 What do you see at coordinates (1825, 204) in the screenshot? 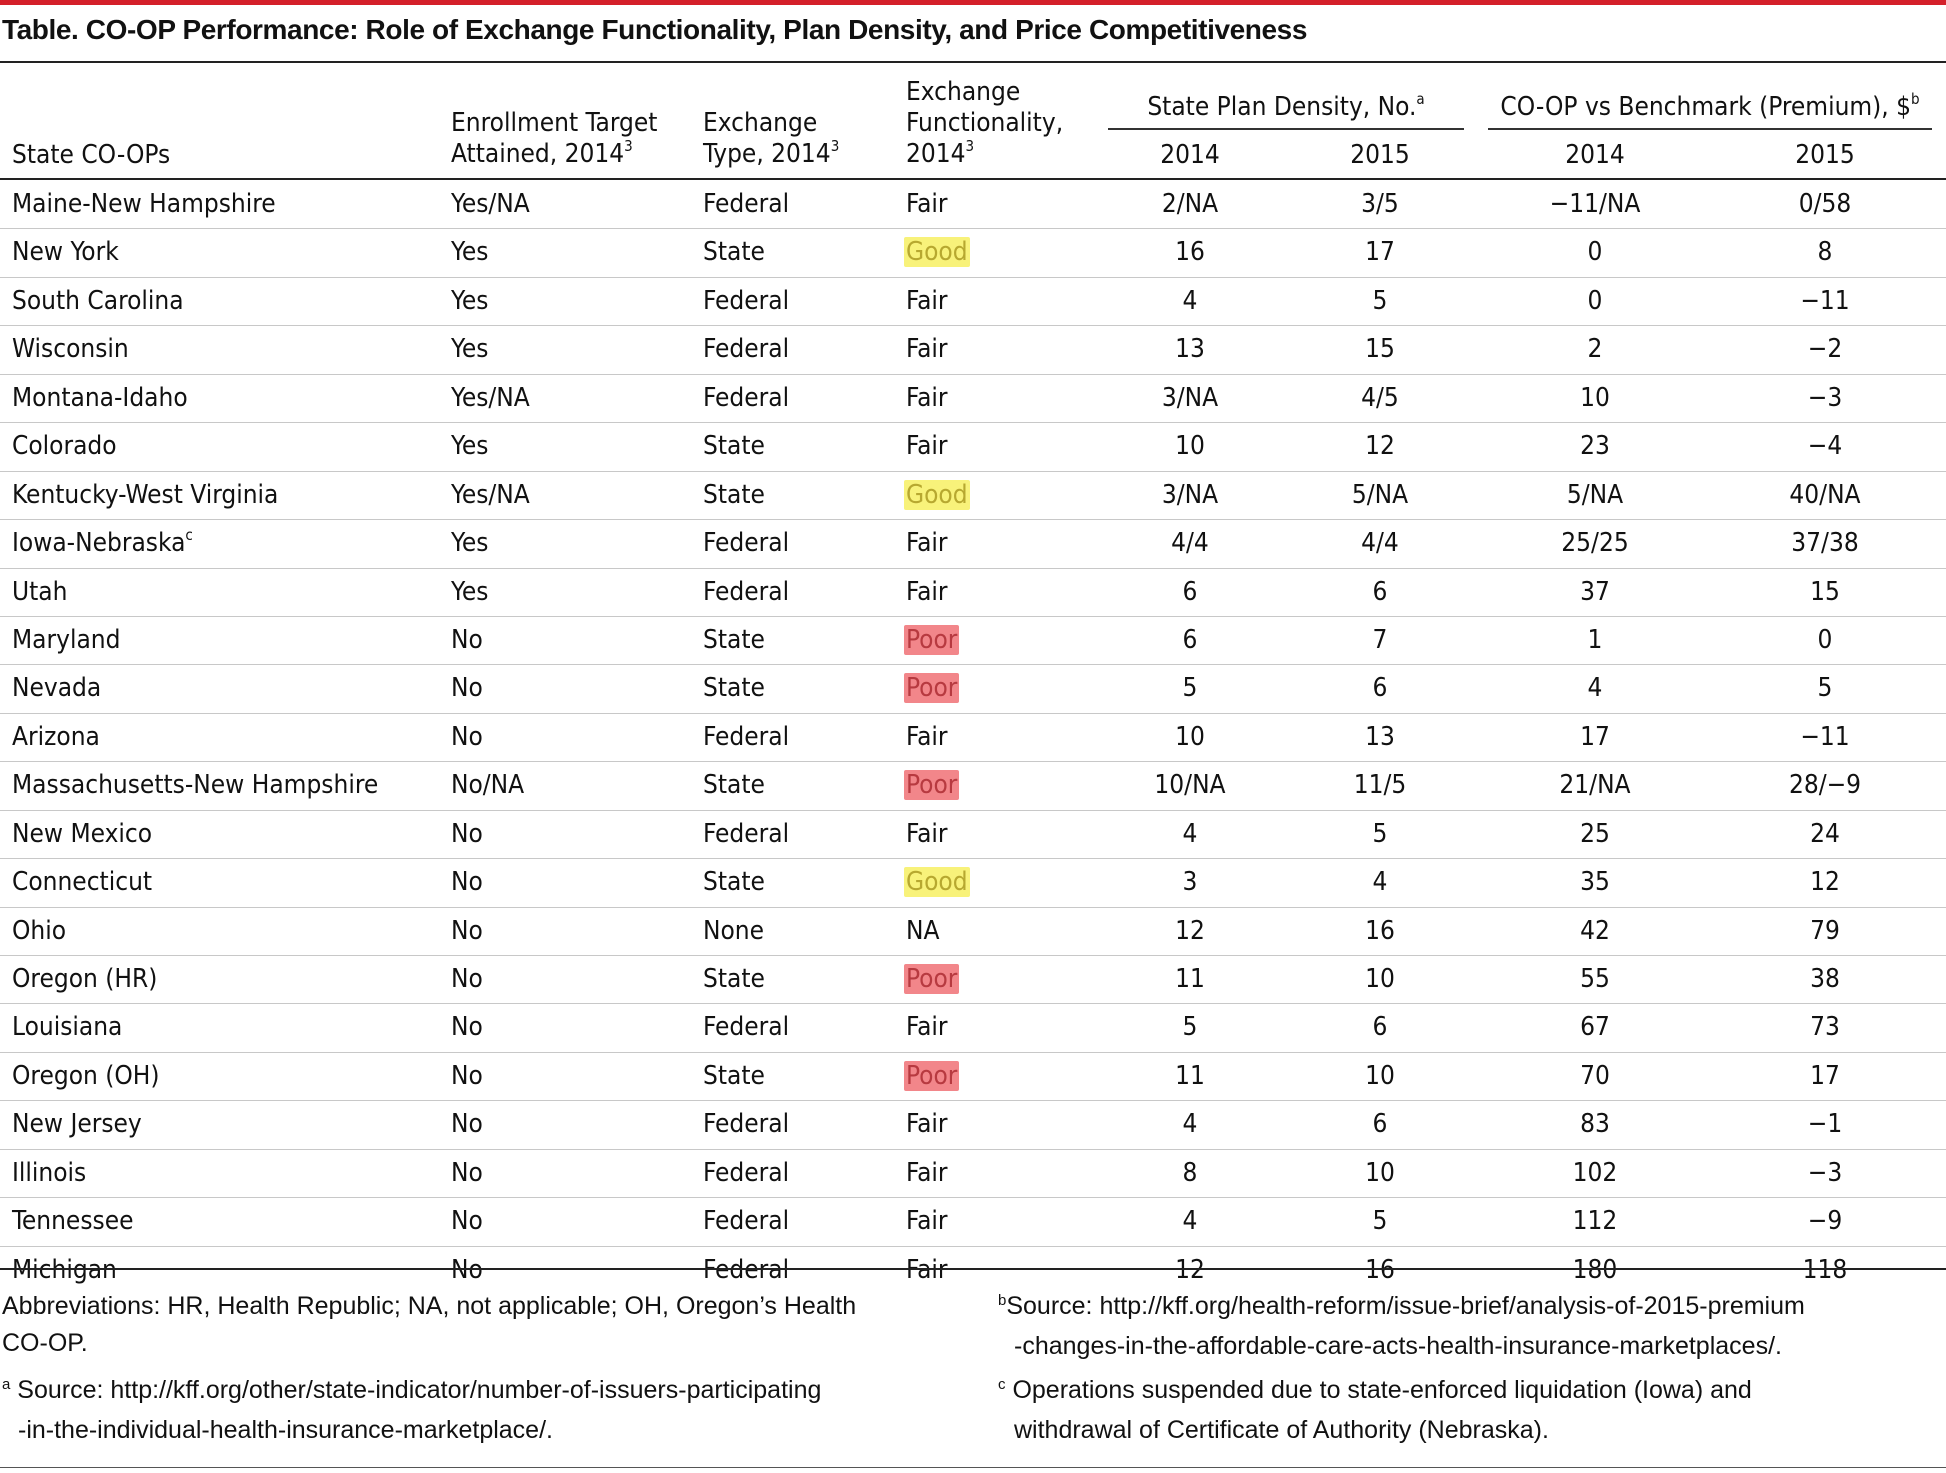
I see `cell-premium-2015-value: 0/58` at bounding box center [1825, 204].